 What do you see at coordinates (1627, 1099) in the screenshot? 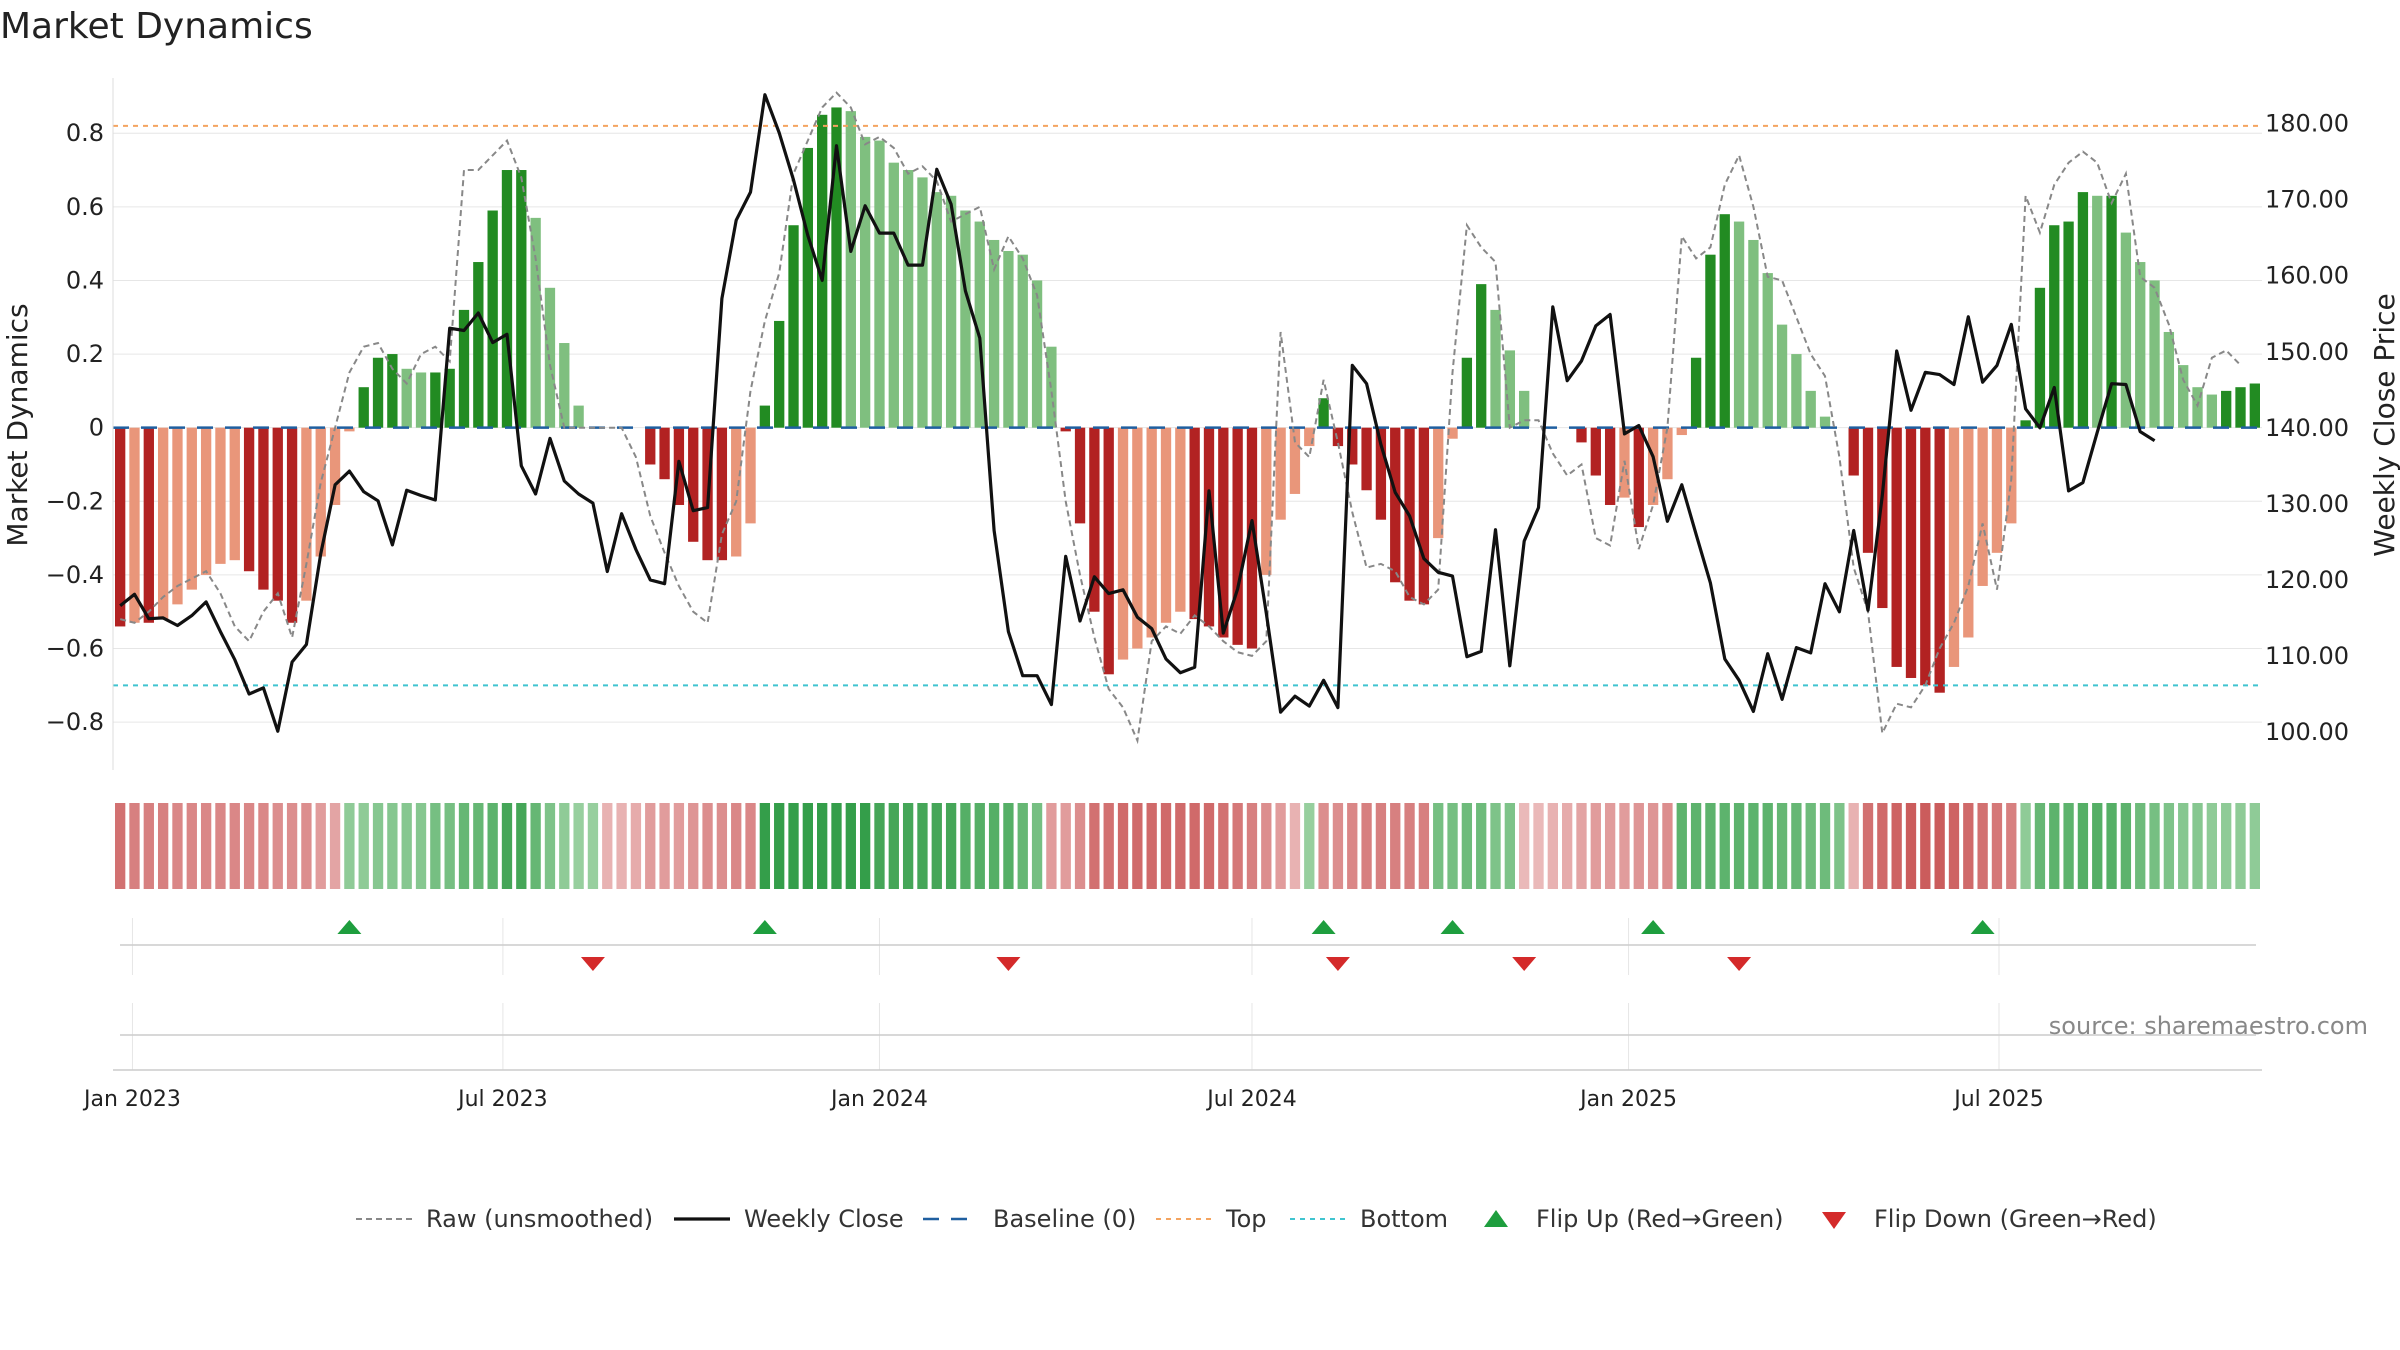
I see `x-tick-date: Jan 2025` at bounding box center [1627, 1099].